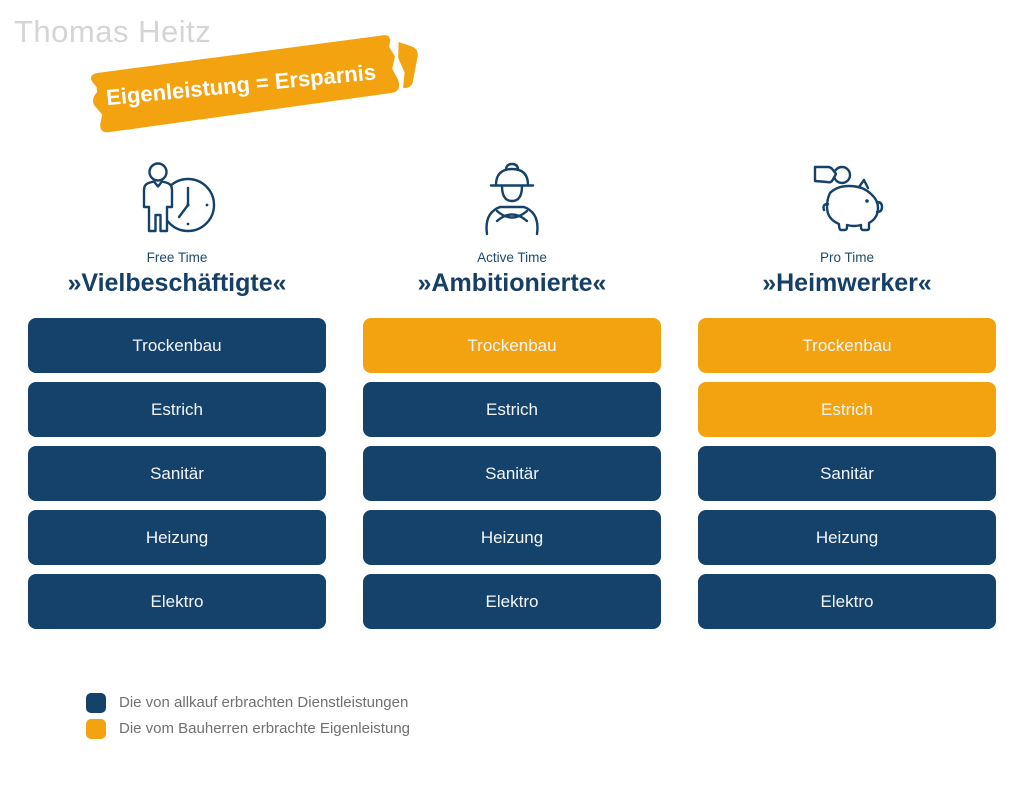  What do you see at coordinates (177, 283) in the screenshot?
I see `persona-title: »Vielbeschäftigte«` at bounding box center [177, 283].